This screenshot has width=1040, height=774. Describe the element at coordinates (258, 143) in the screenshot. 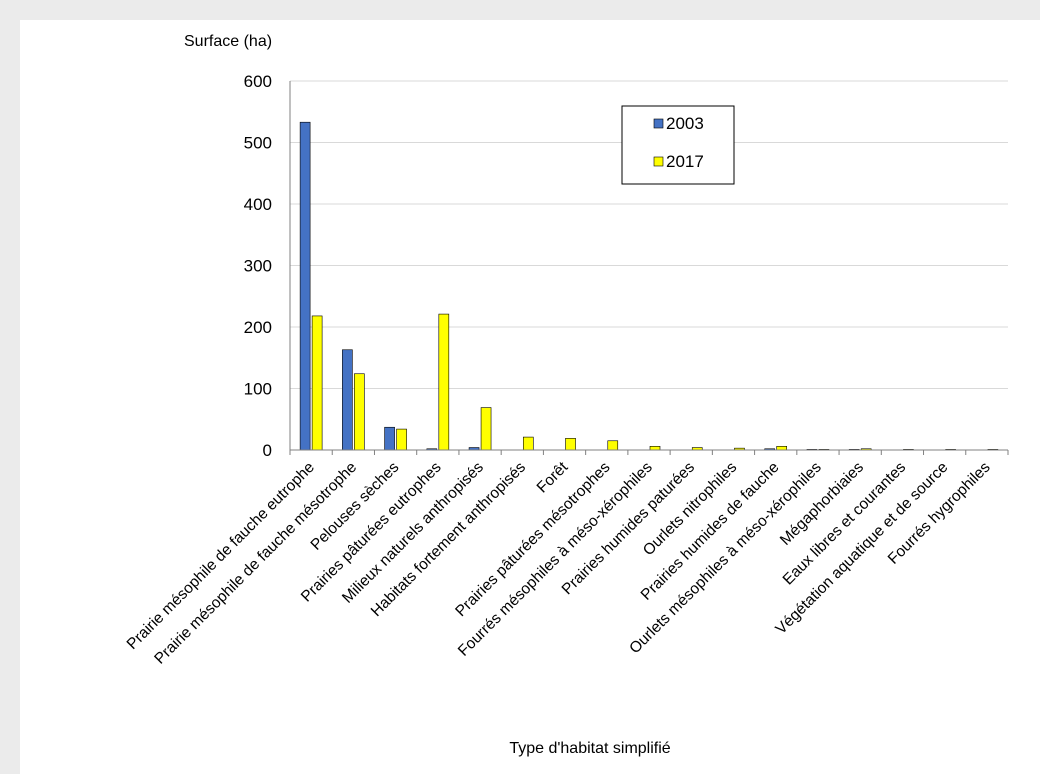

I see `y-tick-label: 500` at that location.